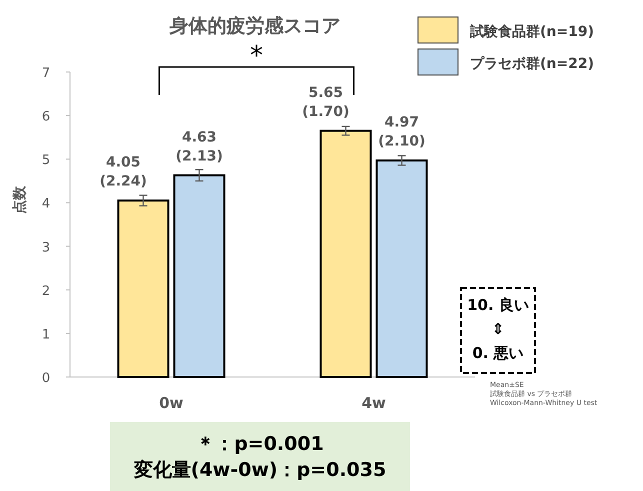 This screenshot has height=491, width=643. What do you see at coordinates (46, 204) in the screenshot?
I see `y-tick-label: 4` at bounding box center [46, 204].